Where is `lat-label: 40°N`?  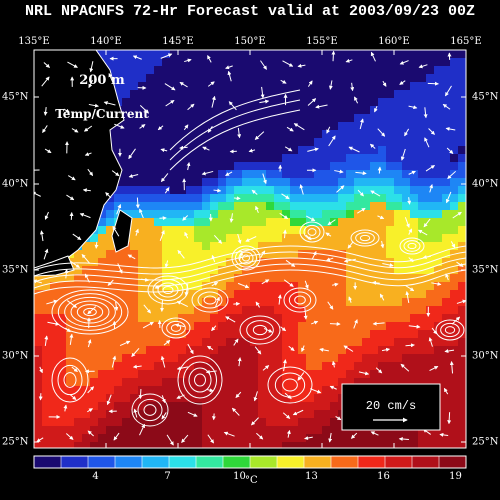 lat-label: 40°N is located at coordinates (485, 184).